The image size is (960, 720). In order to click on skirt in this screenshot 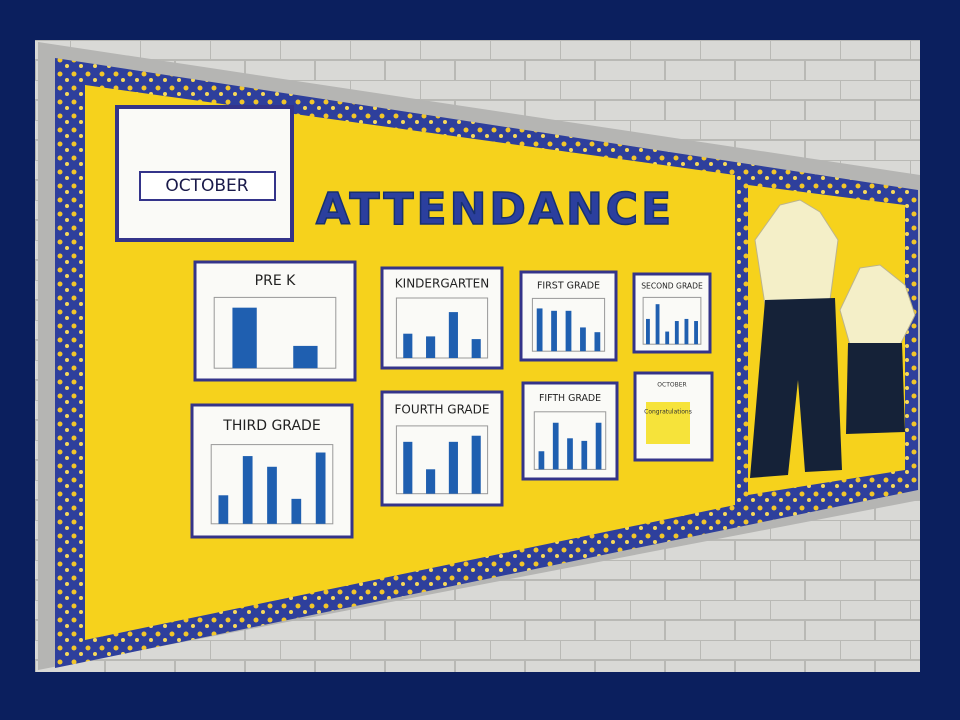, I will do `click(875, 388)`.